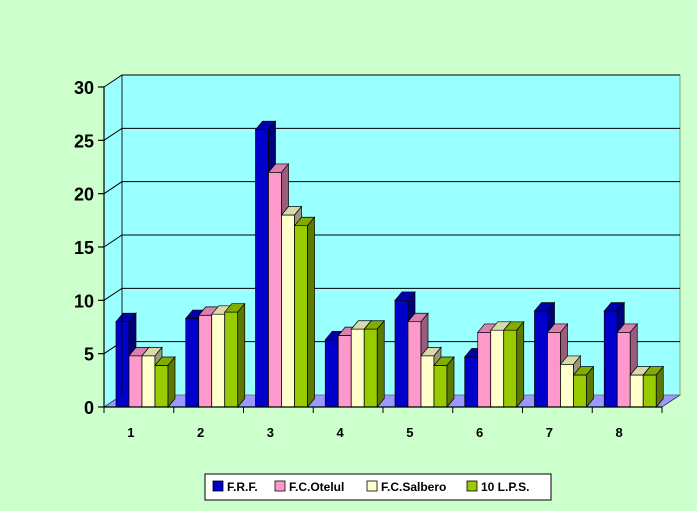 Image resolution: width=697 pixels, height=511 pixels. I want to click on y-tick-label: 5, so click(89, 355).